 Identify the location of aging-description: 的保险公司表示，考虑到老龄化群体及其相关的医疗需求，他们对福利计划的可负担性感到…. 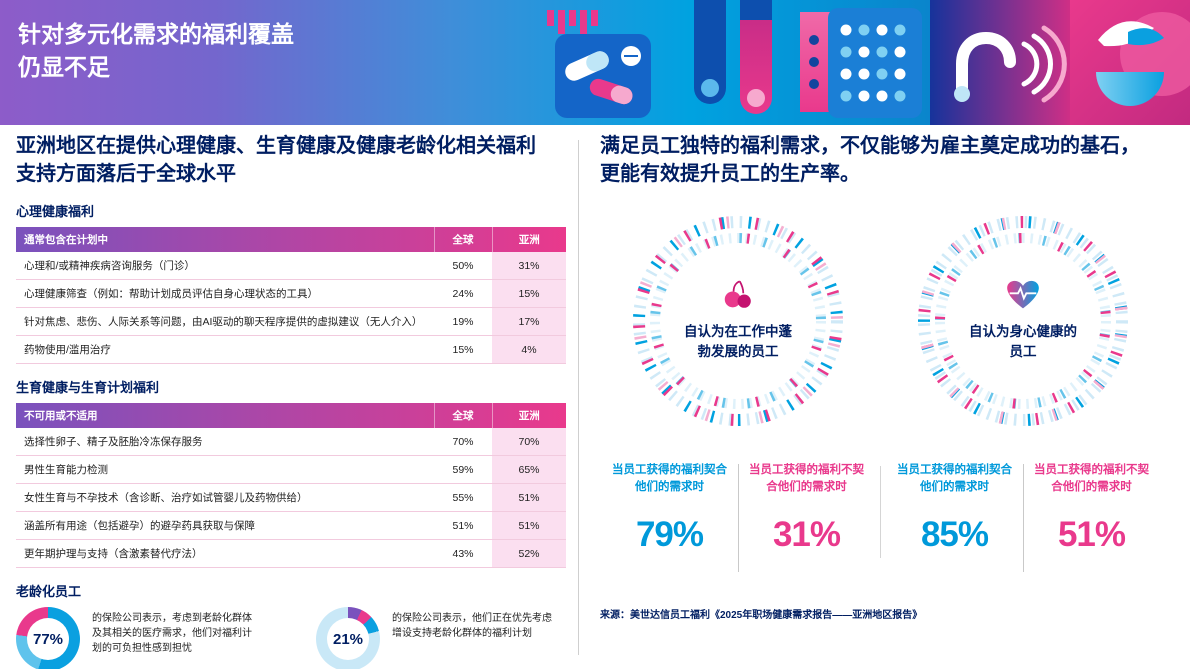
(172, 633).